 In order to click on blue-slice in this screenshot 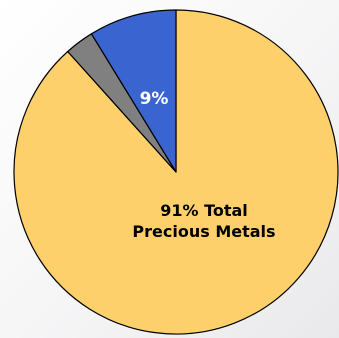, I will do `click(133, 91)`.